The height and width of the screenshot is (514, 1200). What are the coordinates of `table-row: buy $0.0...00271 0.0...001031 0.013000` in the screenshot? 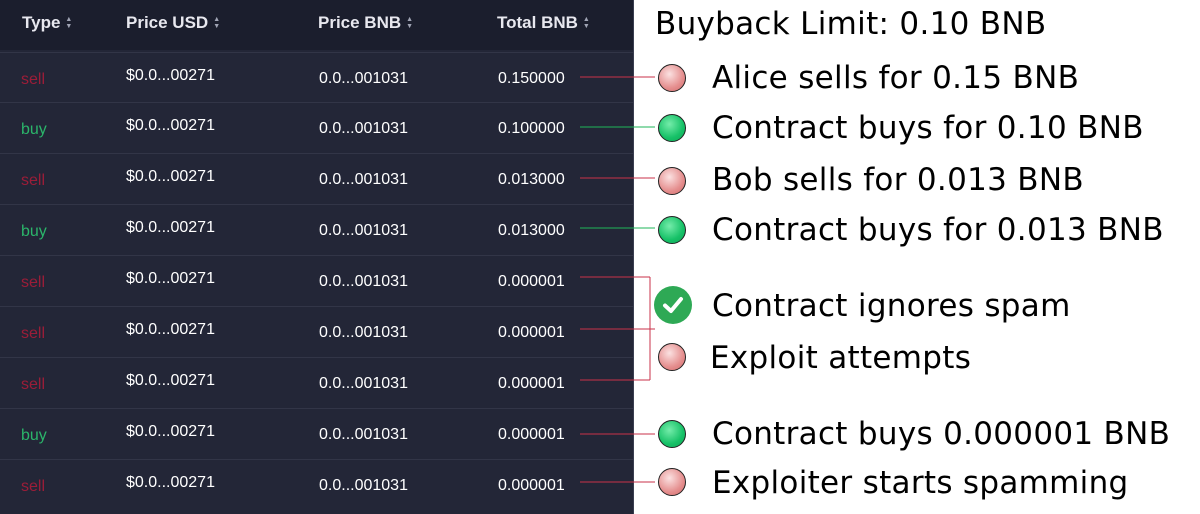 It's located at (316, 230).